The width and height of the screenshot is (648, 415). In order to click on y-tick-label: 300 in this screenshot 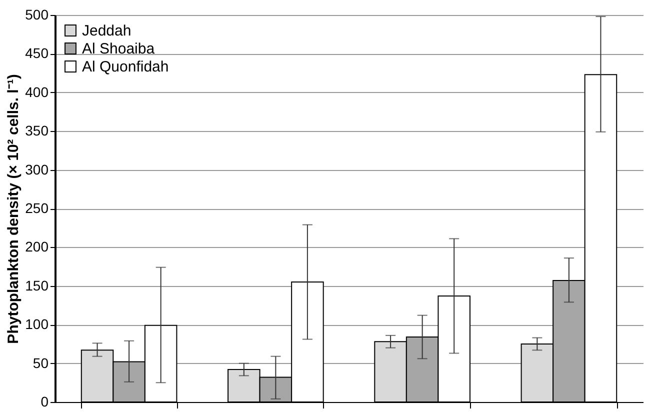, I will do `click(37, 169)`.